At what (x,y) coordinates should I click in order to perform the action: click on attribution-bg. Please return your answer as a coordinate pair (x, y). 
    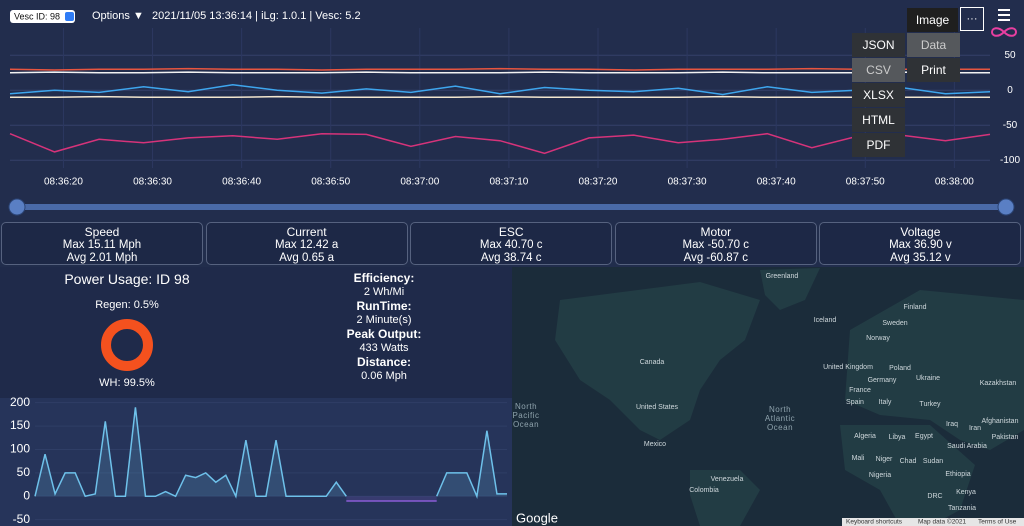
    Looking at the image, I should click on (933, 522).